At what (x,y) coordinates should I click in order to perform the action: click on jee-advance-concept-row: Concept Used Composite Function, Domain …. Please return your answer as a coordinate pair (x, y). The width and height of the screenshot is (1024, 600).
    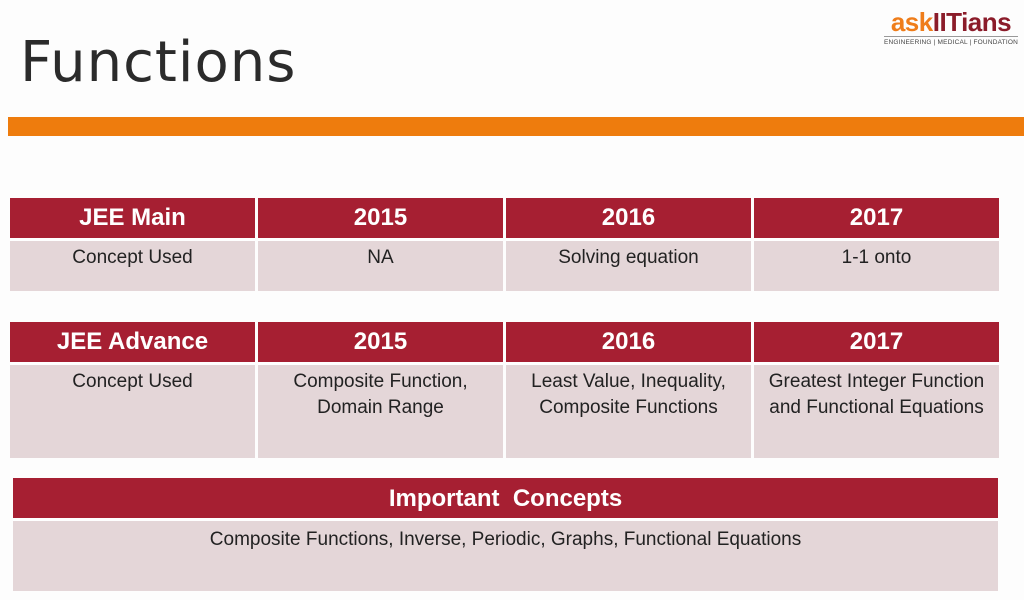
    Looking at the image, I should click on (504, 411).